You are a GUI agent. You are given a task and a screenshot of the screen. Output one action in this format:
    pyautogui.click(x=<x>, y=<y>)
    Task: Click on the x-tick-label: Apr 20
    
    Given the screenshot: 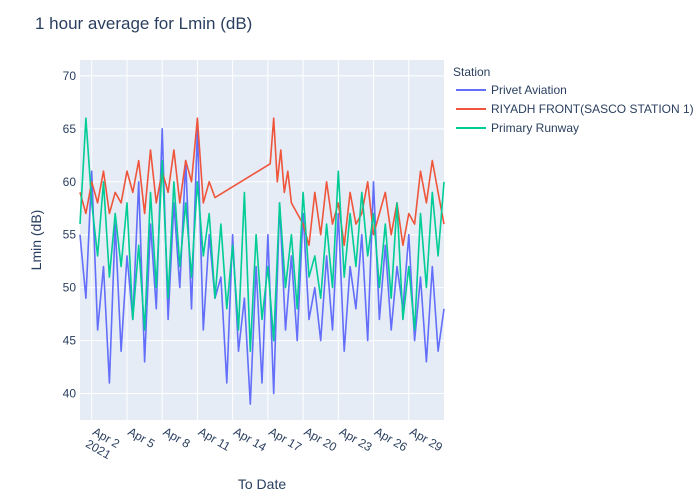 What is the action you would take?
    pyautogui.click(x=321, y=439)
    